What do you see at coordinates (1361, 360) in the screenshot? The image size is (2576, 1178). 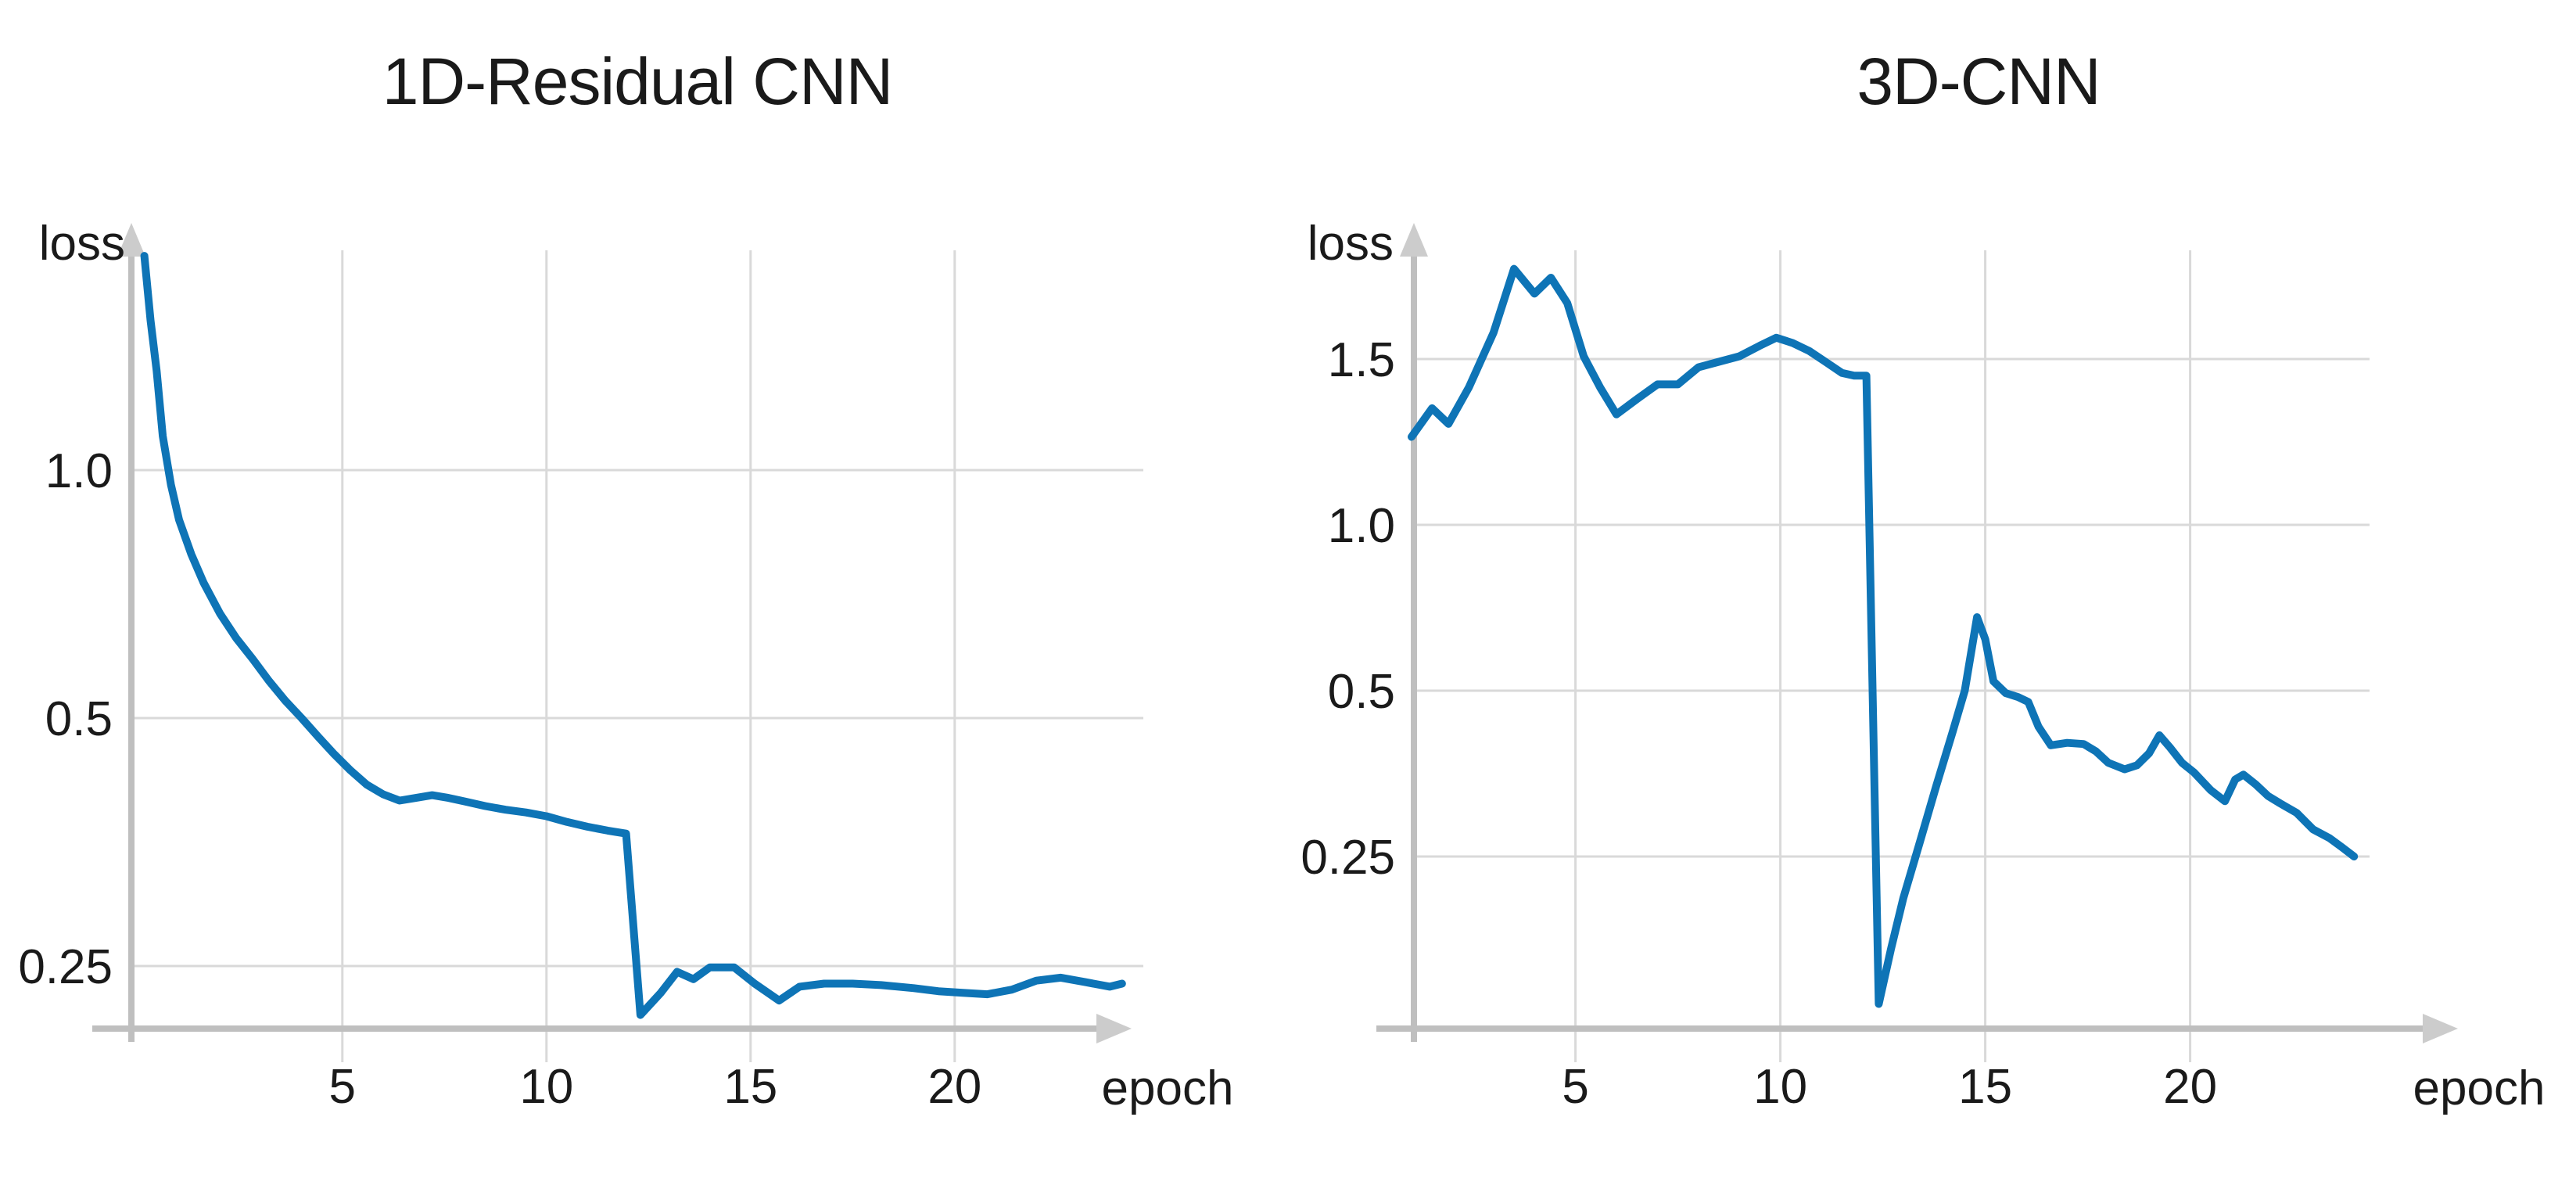 I see `y-tick-label-1.5: 1.5` at bounding box center [1361, 360].